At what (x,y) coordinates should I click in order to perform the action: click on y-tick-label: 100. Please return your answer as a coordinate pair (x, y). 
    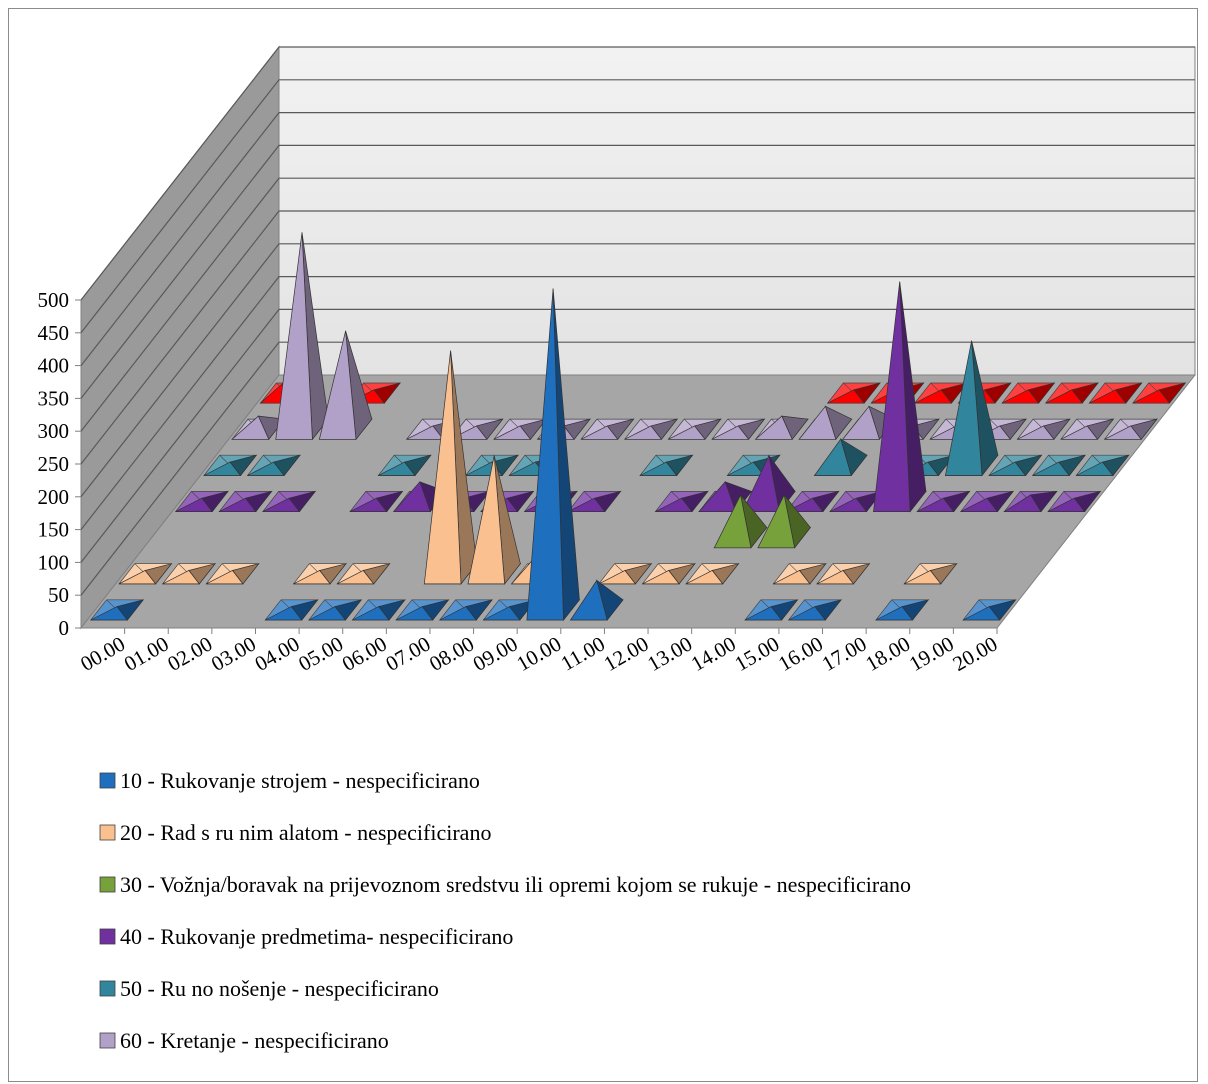
    Looking at the image, I should click on (54, 562).